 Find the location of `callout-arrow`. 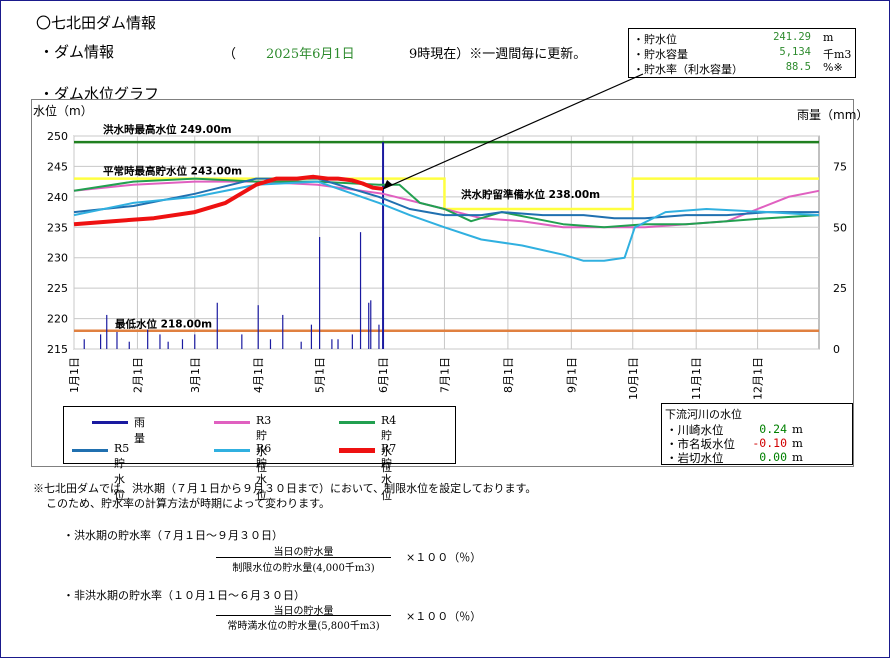

callout-arrow is located at coordinates (513, 131).